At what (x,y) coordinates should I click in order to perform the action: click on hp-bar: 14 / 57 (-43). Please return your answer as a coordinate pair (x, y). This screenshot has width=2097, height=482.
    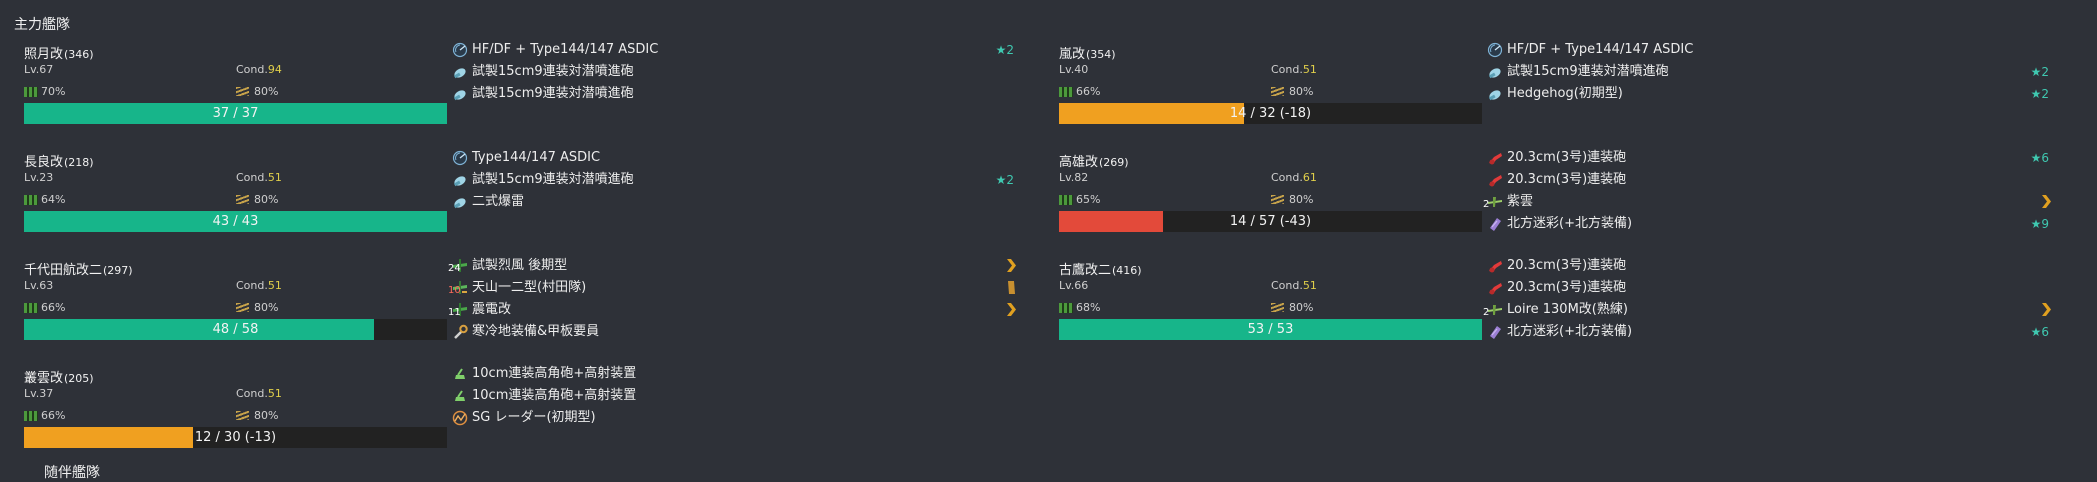
    Looking at the image, I should click on (1270, 221).